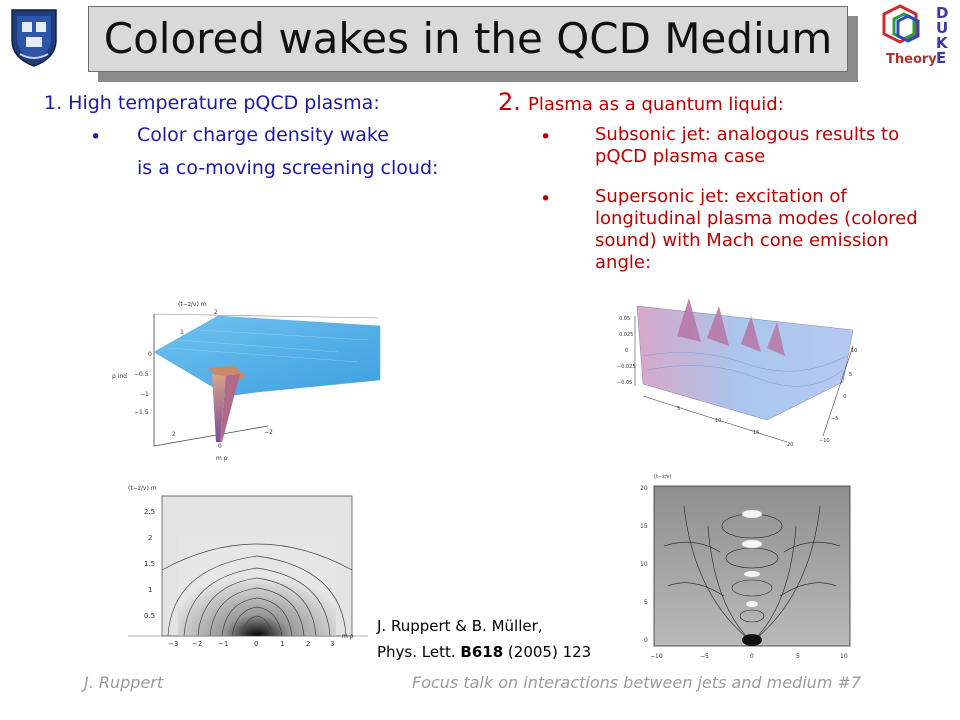 The image size is (960, 720). What do you see at coordinates (942, 13) in the screenshot?
I see `logo-letter-d: D` at bounding box center [942, 13].